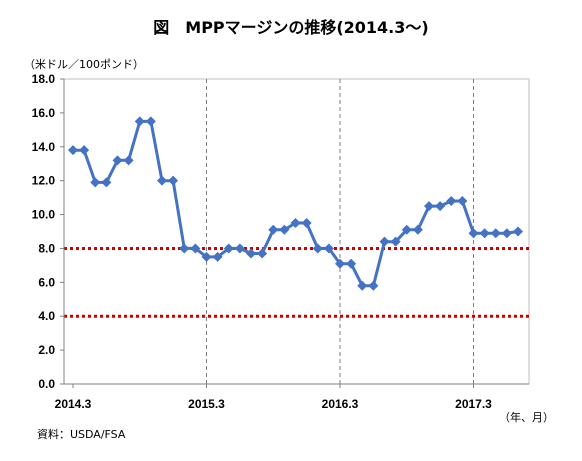 The height and width of the screenshot is (461, 582). I want to click on y-tick-label: 18.0, so click(44, 79).